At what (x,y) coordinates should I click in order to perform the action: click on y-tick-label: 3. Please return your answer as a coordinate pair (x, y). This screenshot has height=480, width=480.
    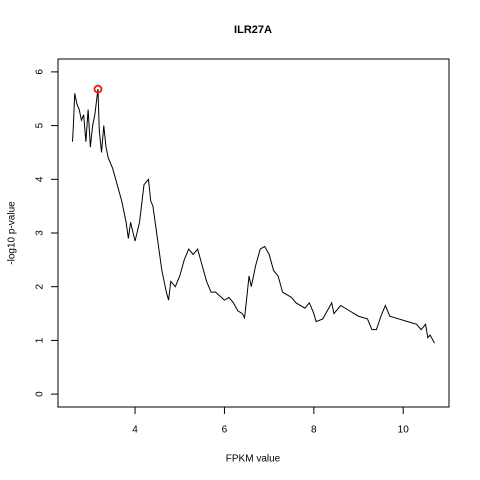
    Looking at the image, I should click on (40, 233).